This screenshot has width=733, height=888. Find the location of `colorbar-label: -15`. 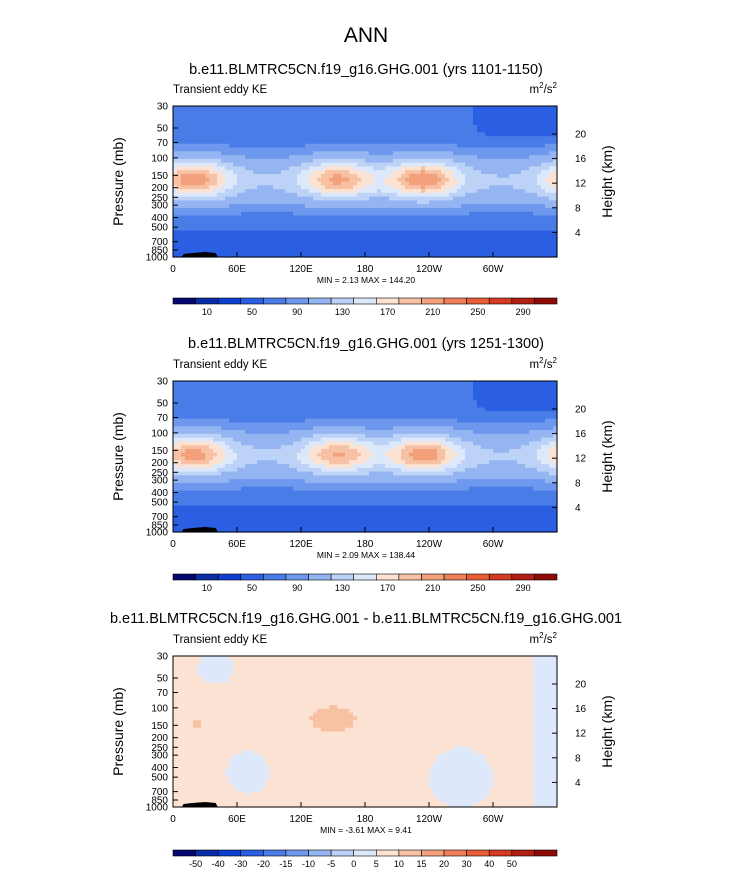

colorbar-label: -15 is located at coordinates (285, 864).